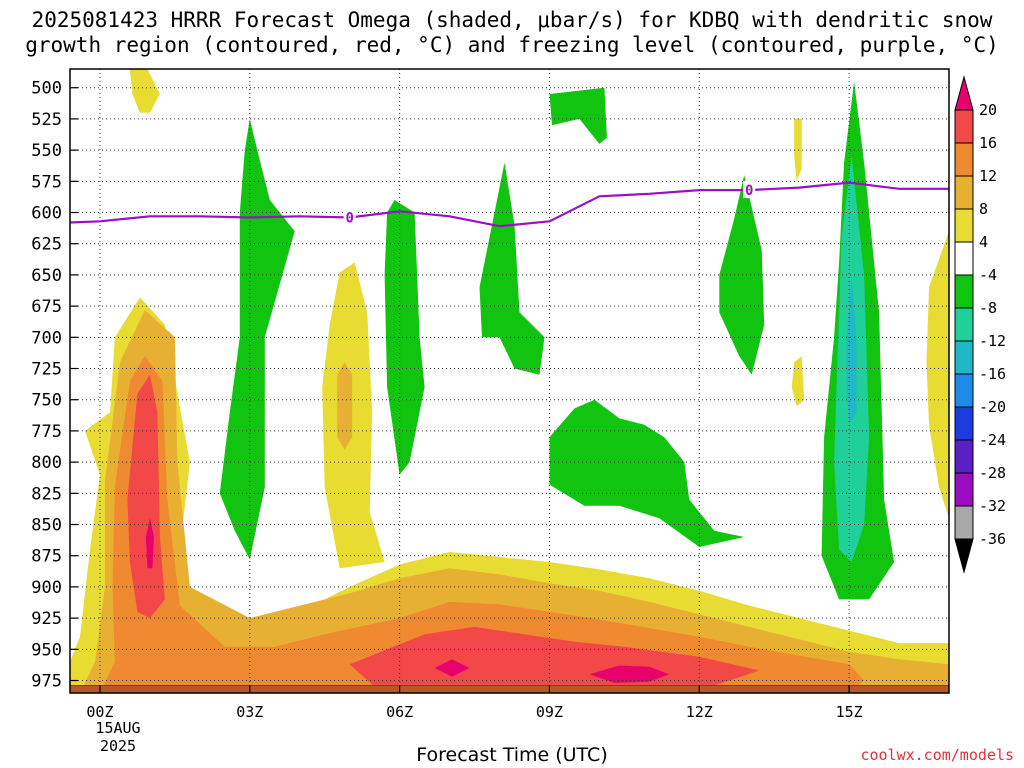 This screenshot has width=1024, height=768. What do you see at coordinates (549, 712) in the screenshot?
I see `x-tick-label-09Z: 09Z` at bounding box center [549, 712].